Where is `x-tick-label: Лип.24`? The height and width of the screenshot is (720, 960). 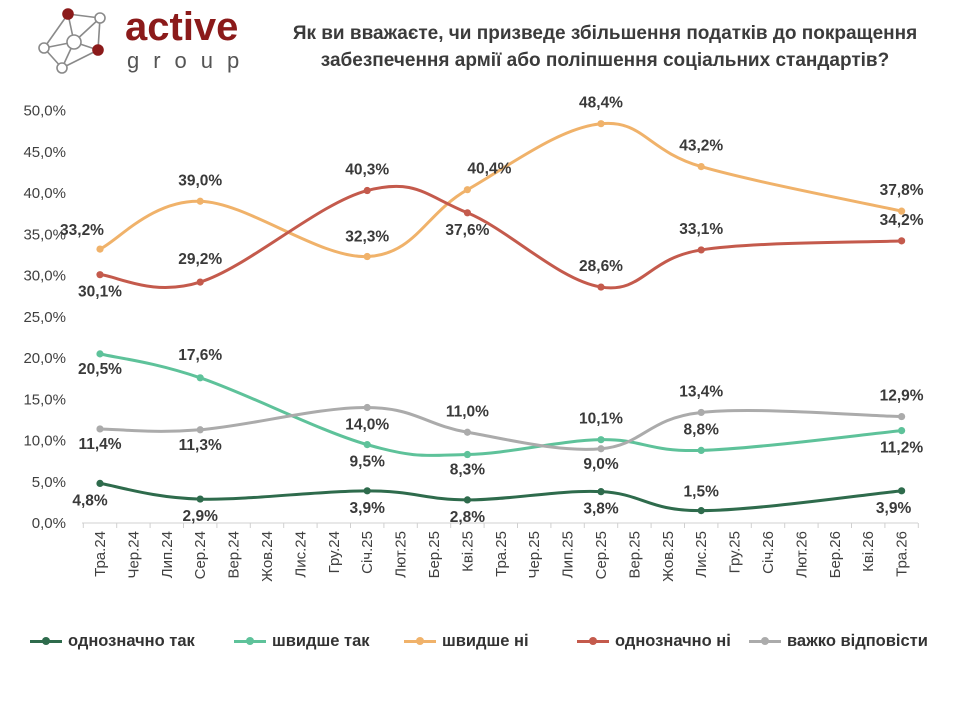 x-tick-label: Лип.24 is located at coordinates (167, 554).